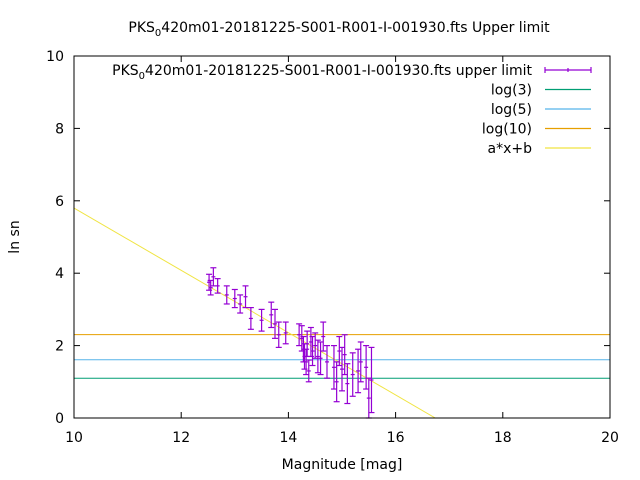 This screenshot has width=640, height=480. I want to click on legend-label: a*x+b, so click(510, 149).